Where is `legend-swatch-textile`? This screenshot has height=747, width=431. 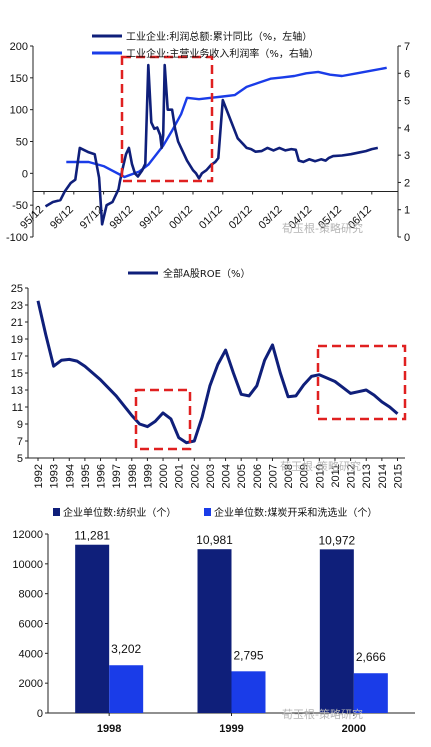 legend-swatch-textile is located at coordinates (56, 512).